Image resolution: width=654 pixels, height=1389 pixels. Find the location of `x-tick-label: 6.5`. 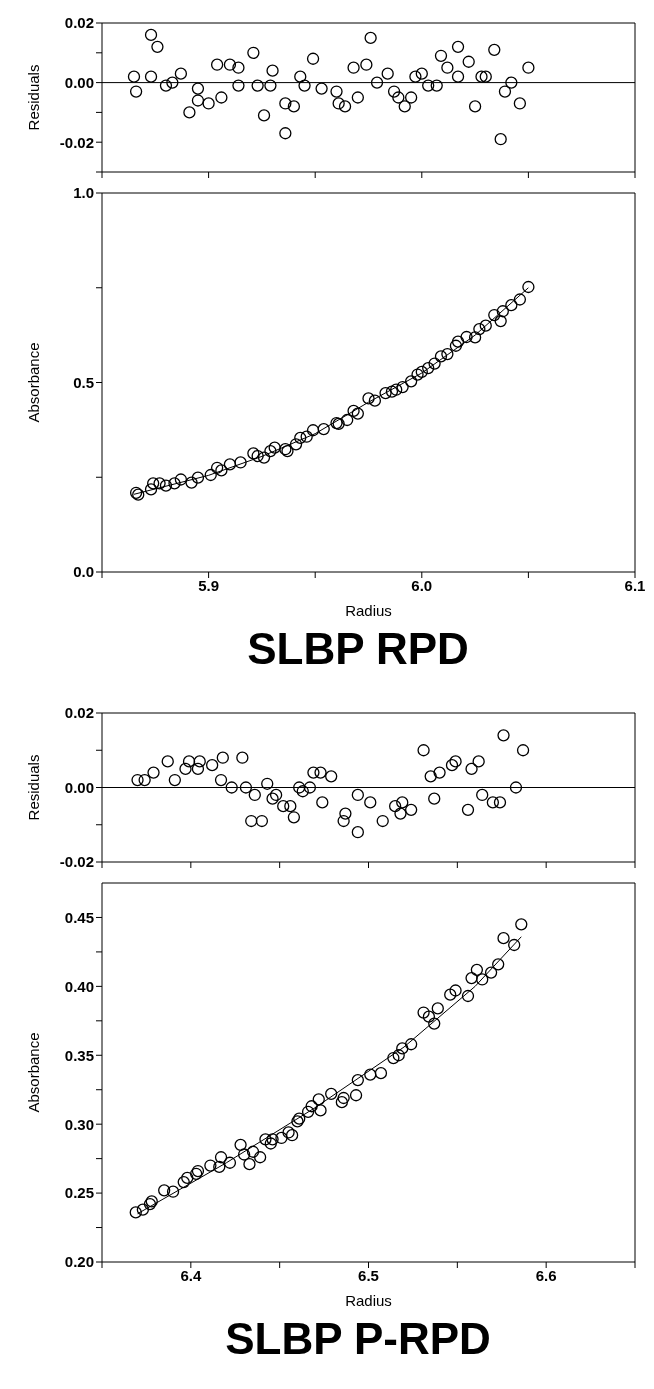

x-tick-label: 6.5 is located at coordinates (368, 1275).